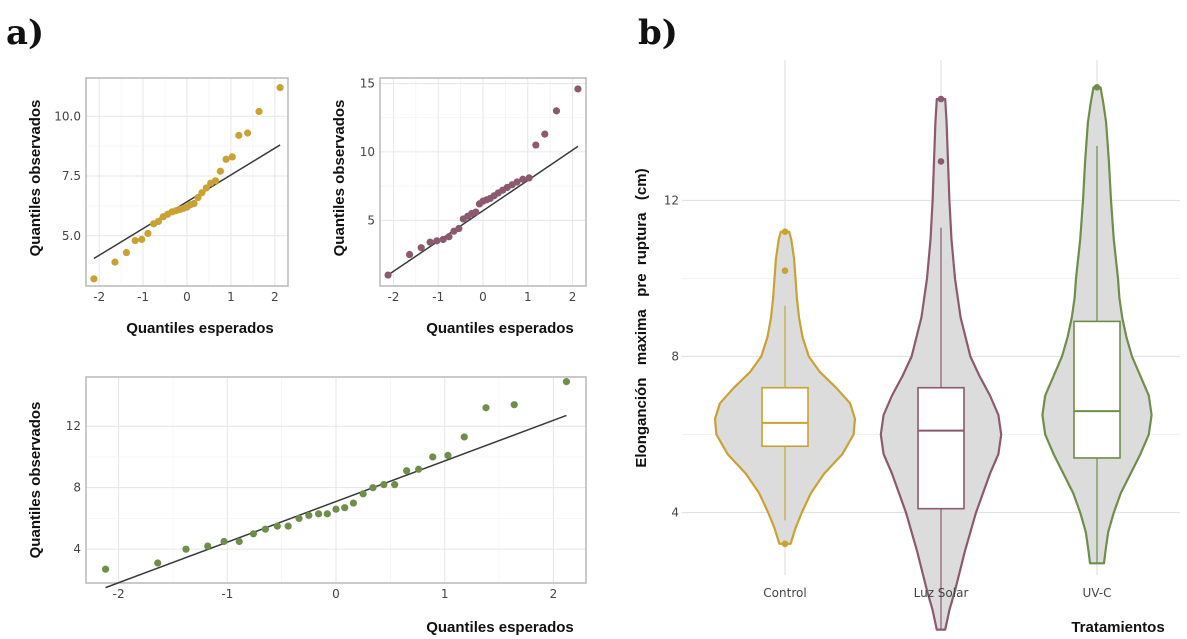 This screenshot has width=1187, height=639. I want to click on y-tick-label: 4, so click(675, 513).